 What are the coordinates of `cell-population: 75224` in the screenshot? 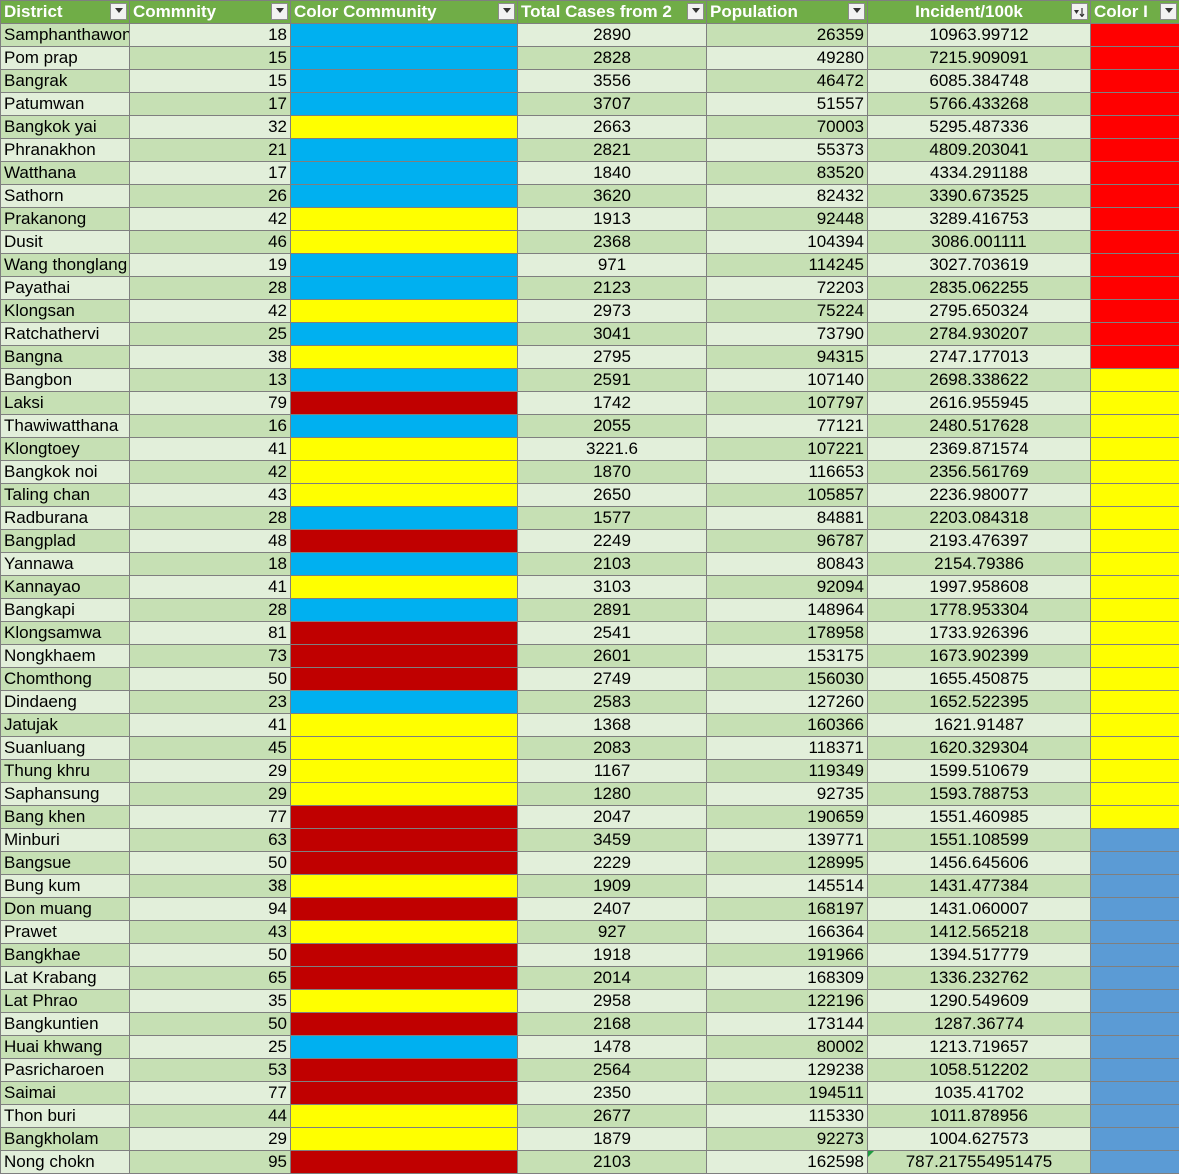 It's located at (787, 311).